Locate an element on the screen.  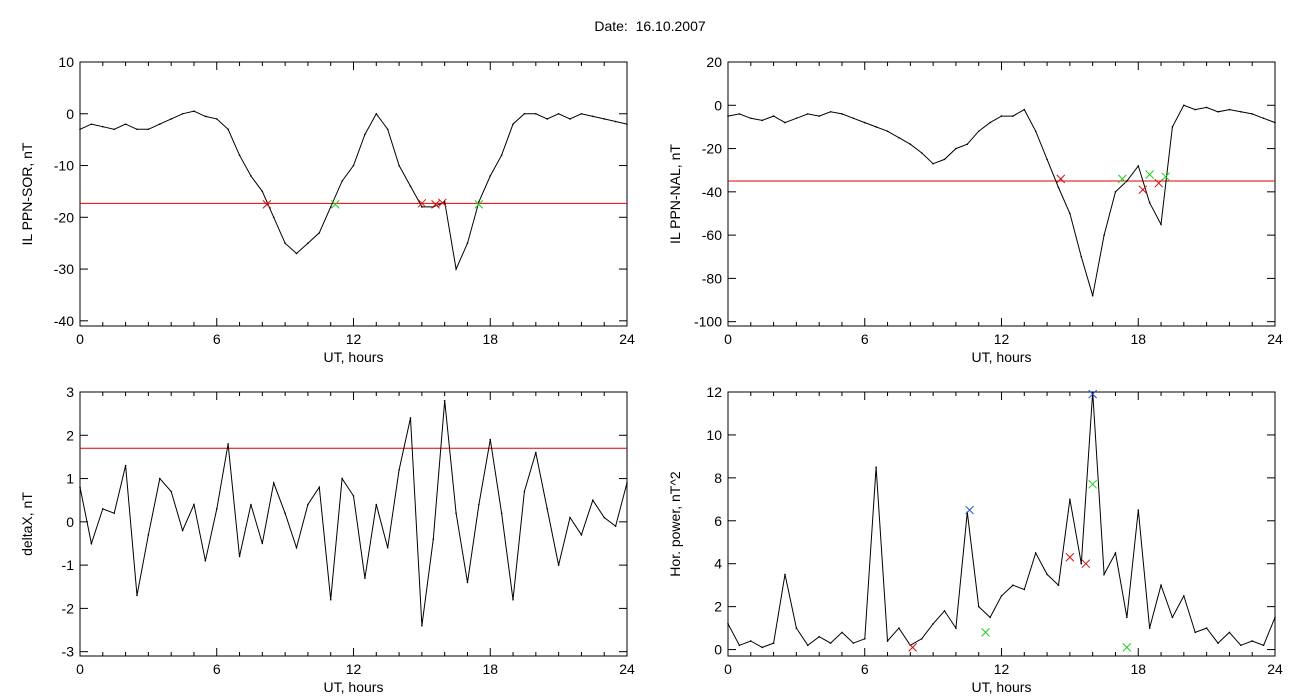
y-tick-label: 10 is located at coordinates (66, 62).